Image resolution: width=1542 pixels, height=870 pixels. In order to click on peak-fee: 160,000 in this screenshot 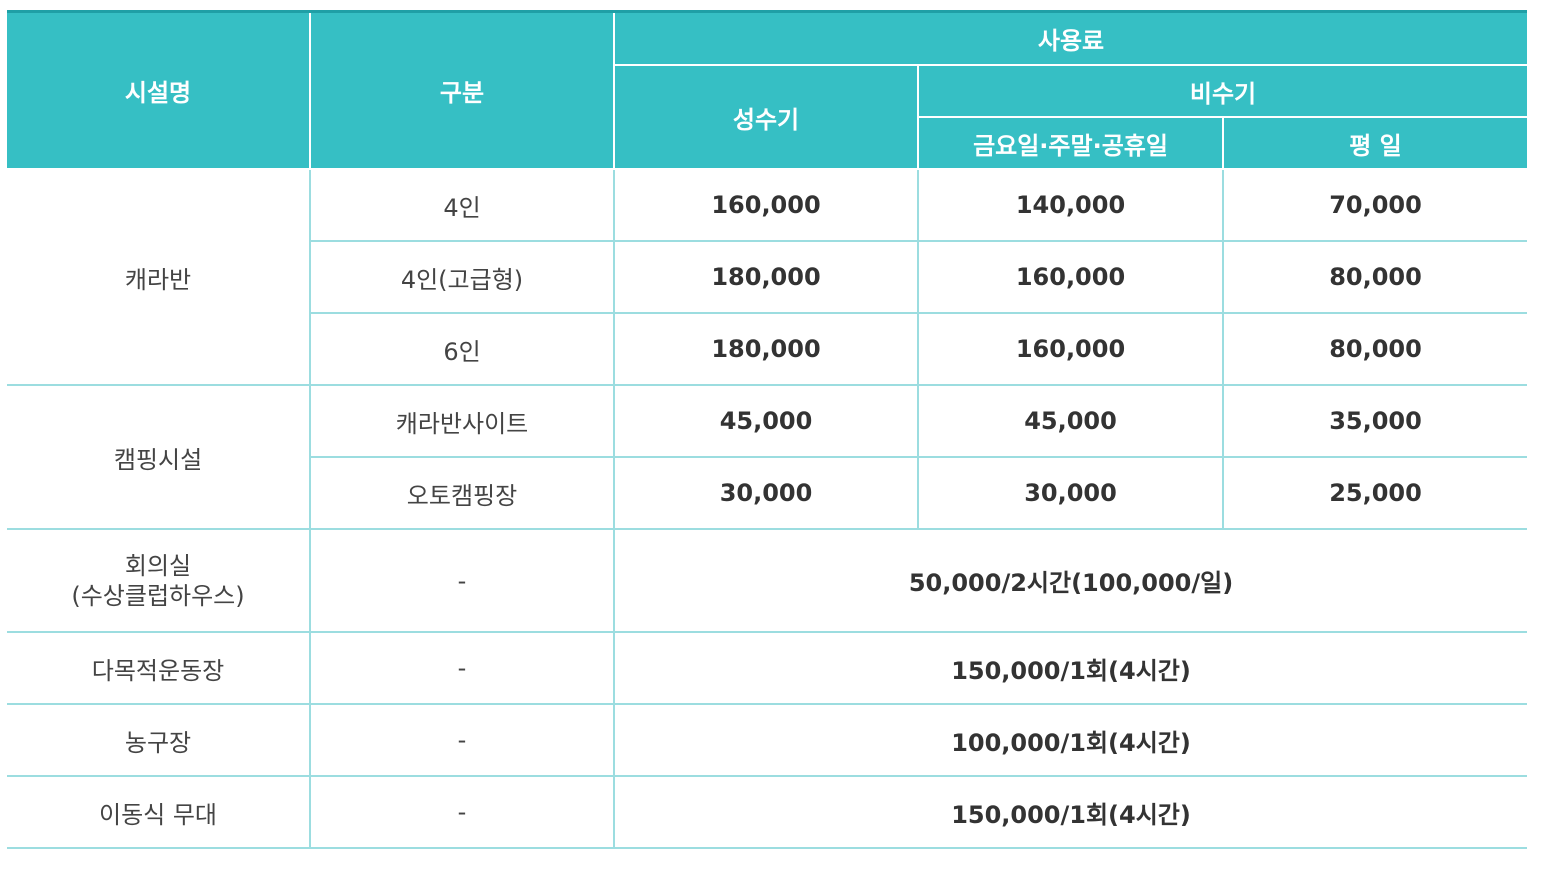, I will do `click(766, 205)`.